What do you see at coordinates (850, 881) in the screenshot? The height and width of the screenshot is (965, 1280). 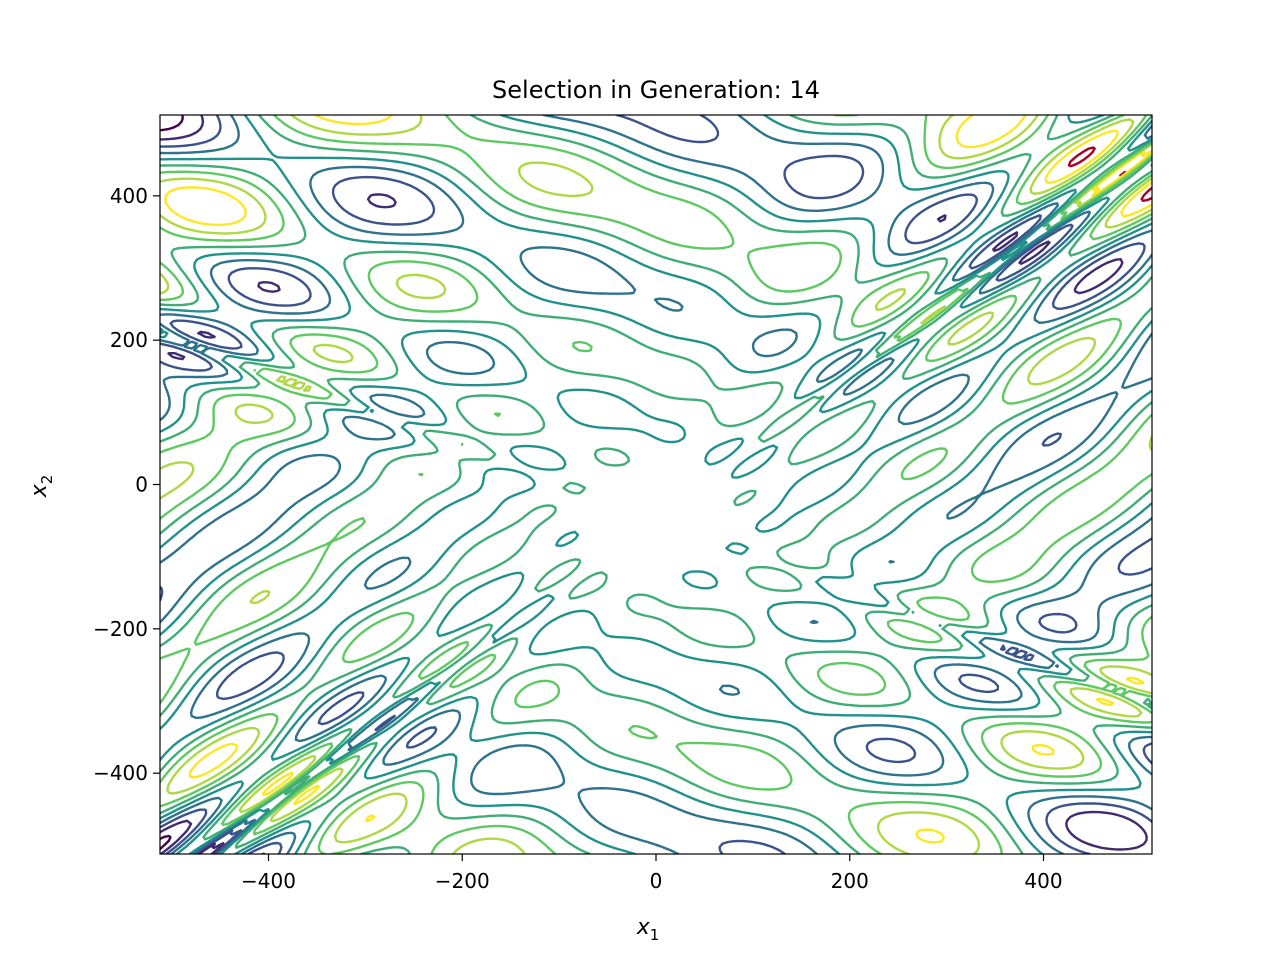 I see `x-tick-label: 200` at bounding box center [850, 881].